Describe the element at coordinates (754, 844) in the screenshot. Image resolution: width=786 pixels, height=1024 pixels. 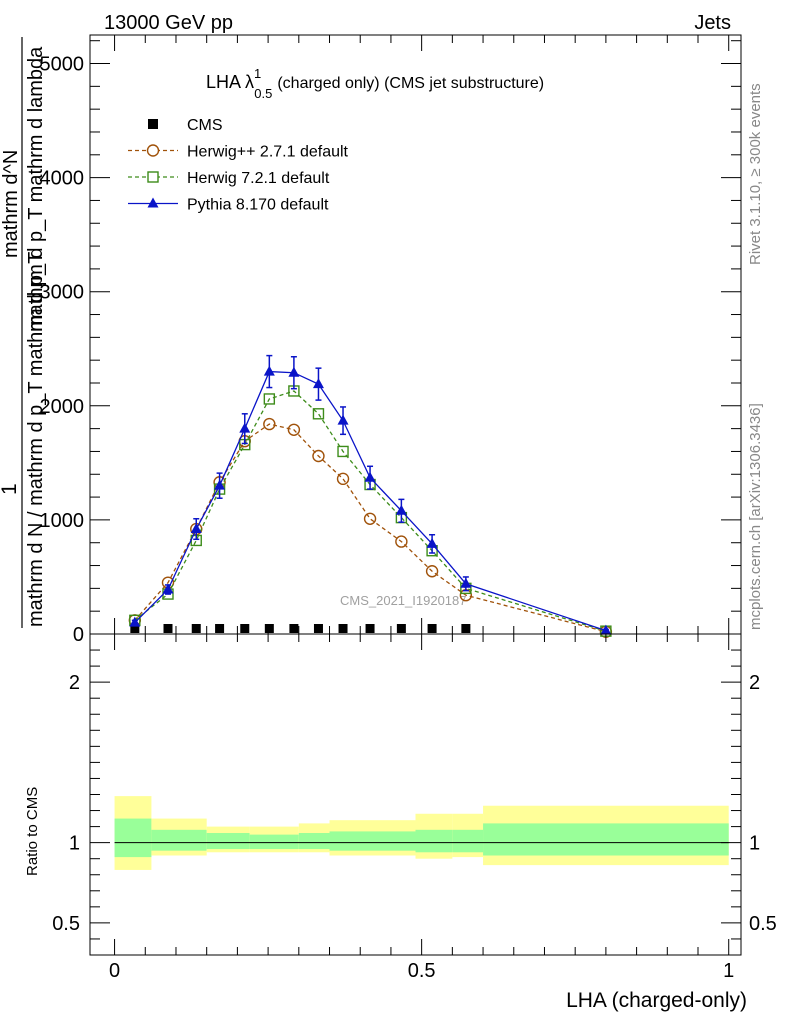
I see `ratio-y-tick-label-right: 1` at that location.